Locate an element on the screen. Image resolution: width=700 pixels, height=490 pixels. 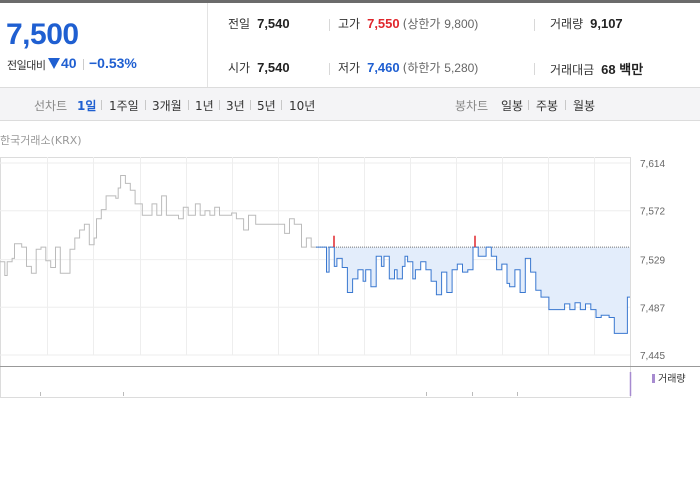
period-1d: 1일 is located at coordinates (87, 106).